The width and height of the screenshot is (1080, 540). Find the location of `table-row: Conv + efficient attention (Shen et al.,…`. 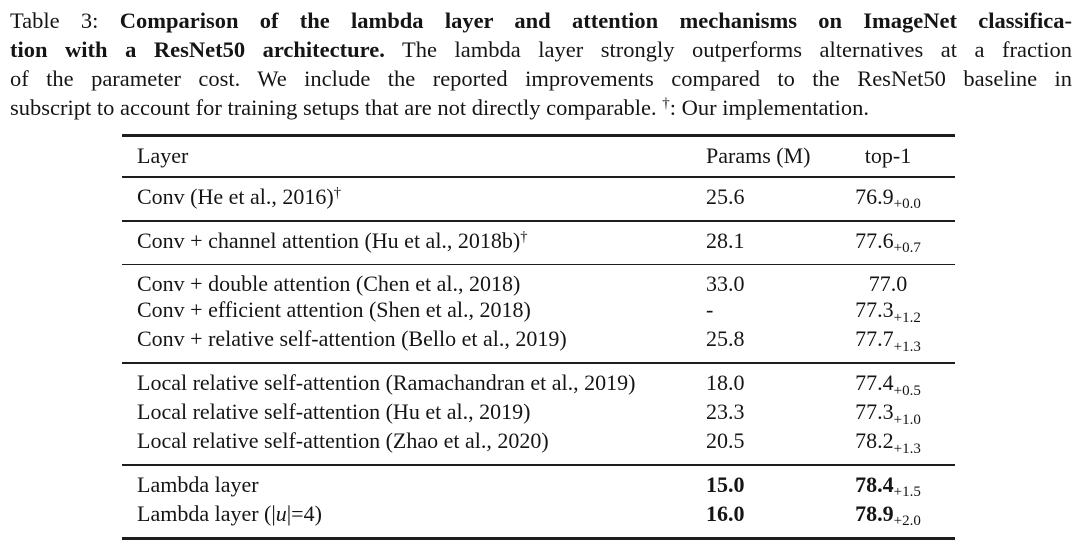

table-row: Conv + efficient attention (Shen et al.,… is located at coordinates (538, 311).